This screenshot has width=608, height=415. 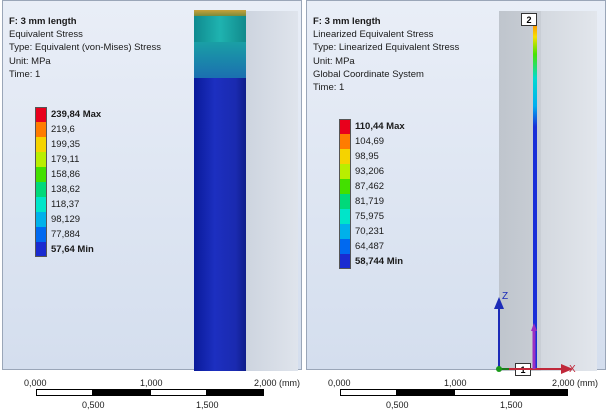 I want to click on legend-entry: 104,69, so click(x=361, y=141).